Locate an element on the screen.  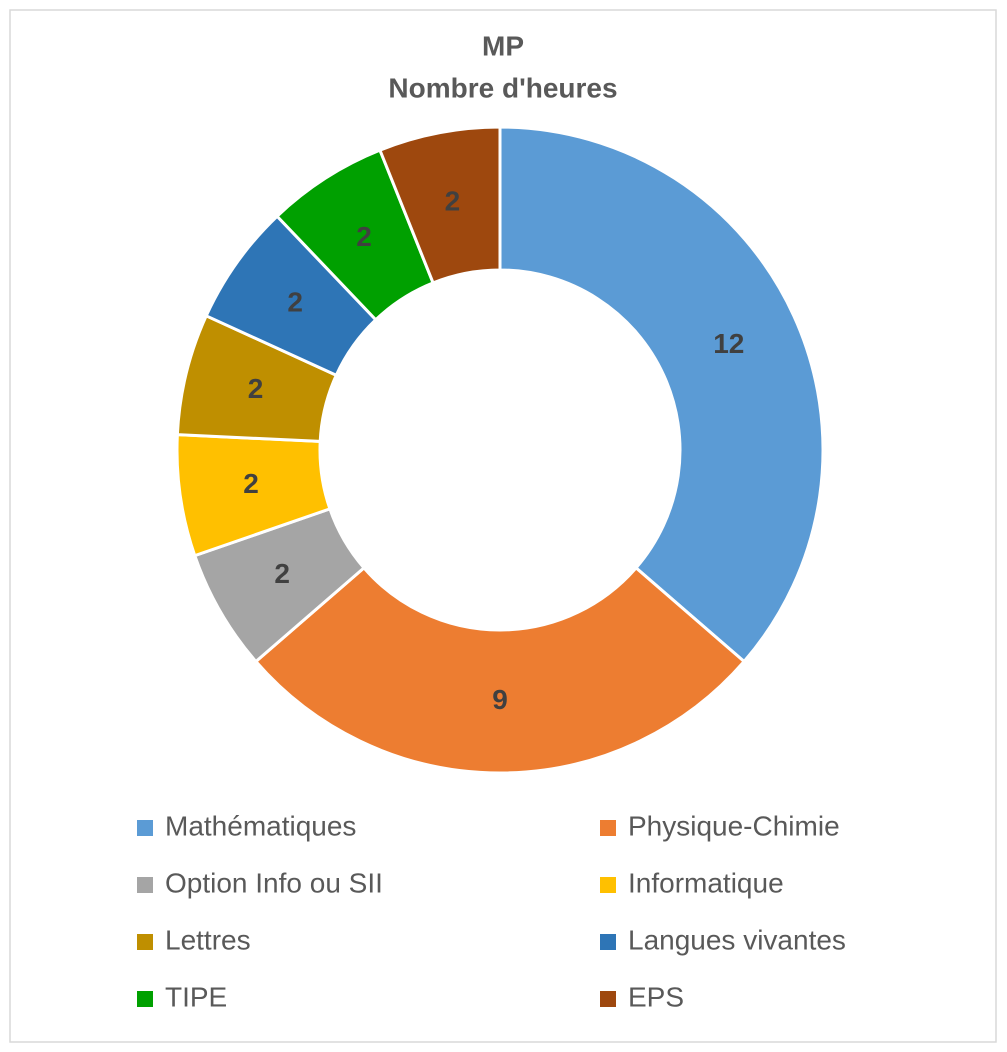
chart-subtitle: Nombre d'heures is located at coordinates (502, 87).